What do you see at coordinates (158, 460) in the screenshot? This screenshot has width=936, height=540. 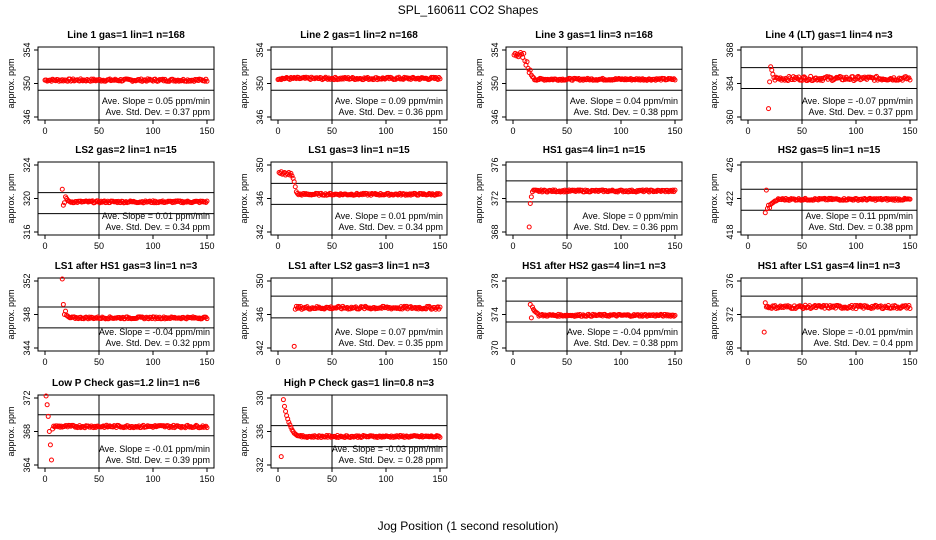 I see `std-annotation: Ave. Std. Dev. = 0.39 ppm` at bounding box center [158, 460].